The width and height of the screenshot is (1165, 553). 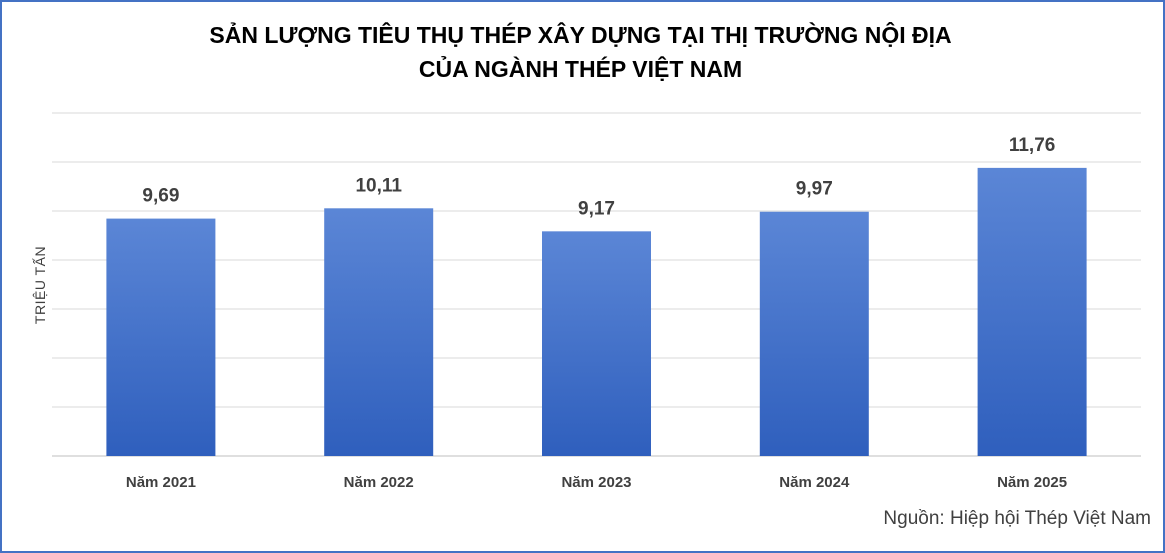 What do you see at coordinates (596, 208) in the screenshot?
I see `data-label-3: 9,17` at bounding box center [596, 208].